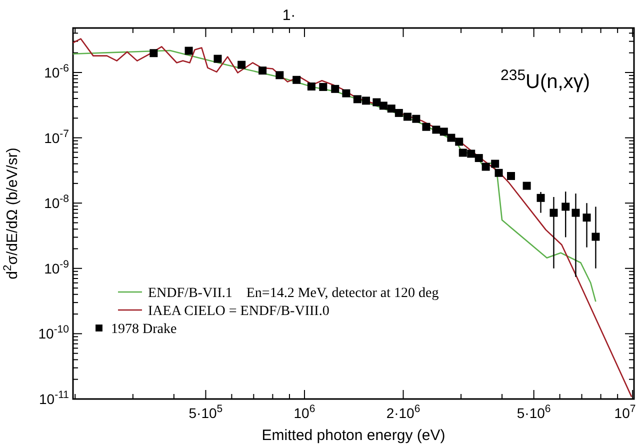 The height and width of the screenshot is (446, 638). What do you see at coordinates (354, 435) in the screenshot?
I see `x-axis-title: Emitted photon energy (eV)` at bounding box center [354, 435].